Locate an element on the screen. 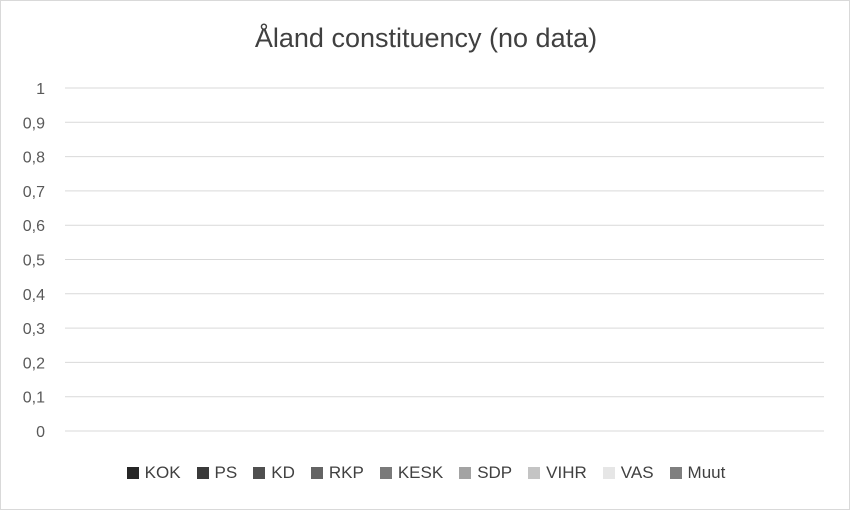  y-axis-labels: 0 0,1 0,2 0,3 0,4 0,5 0,6 0,7 0,8 0,9 1 is located at coordinates (34, 261).